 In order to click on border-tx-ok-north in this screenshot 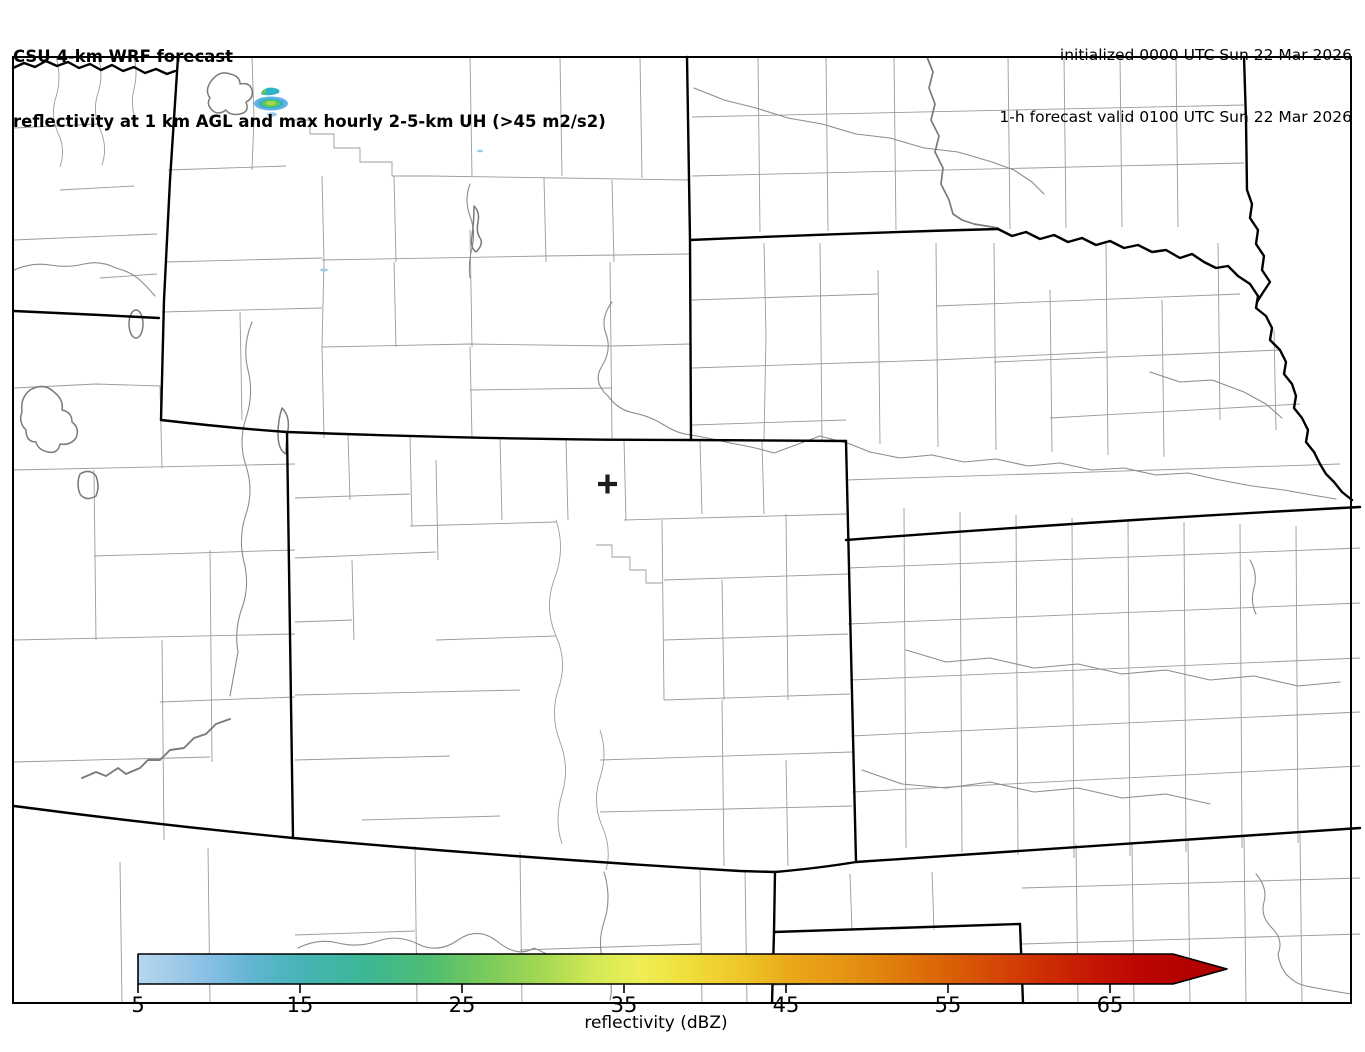, I will do `click(897, 928)`.